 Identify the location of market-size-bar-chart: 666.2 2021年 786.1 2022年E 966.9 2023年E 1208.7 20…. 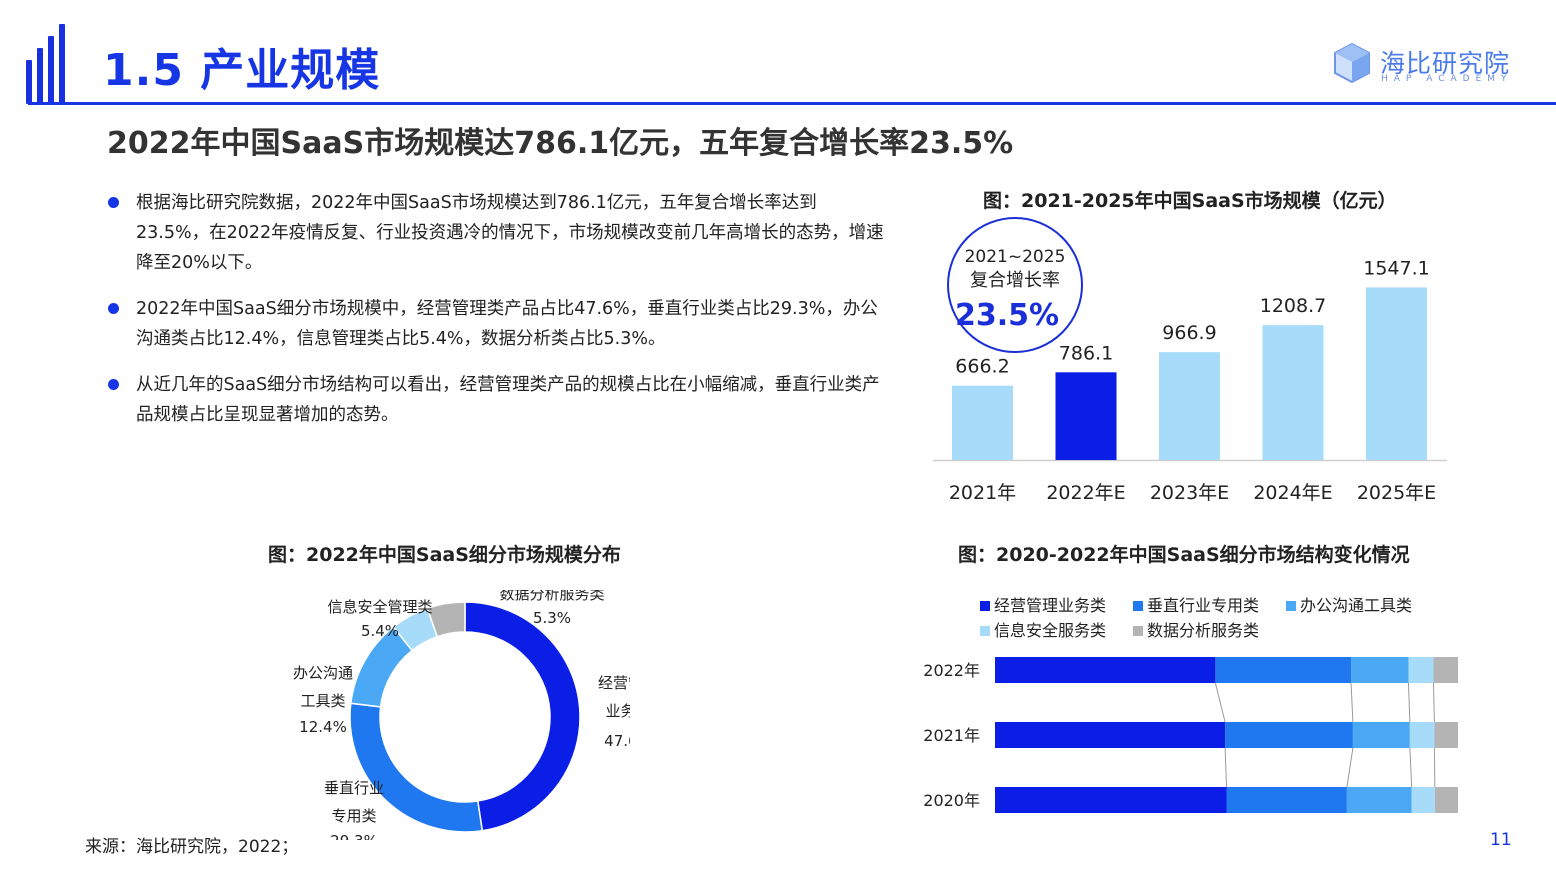
(1190, 360).